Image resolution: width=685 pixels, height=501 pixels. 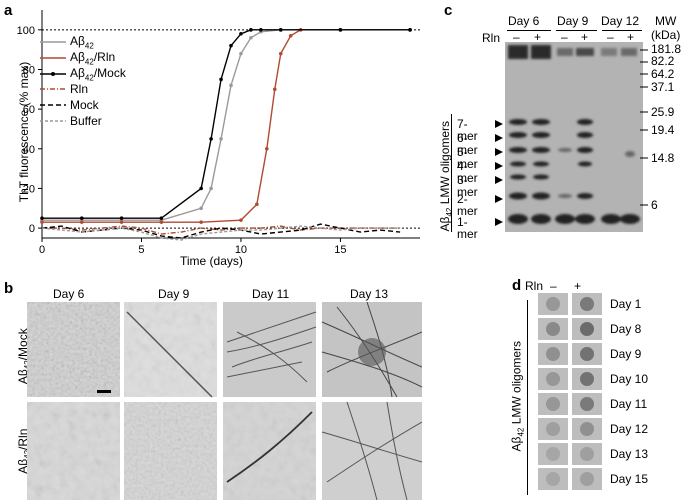 I want to click on dot-day-label: Day 10, so click(x=629, y=379).